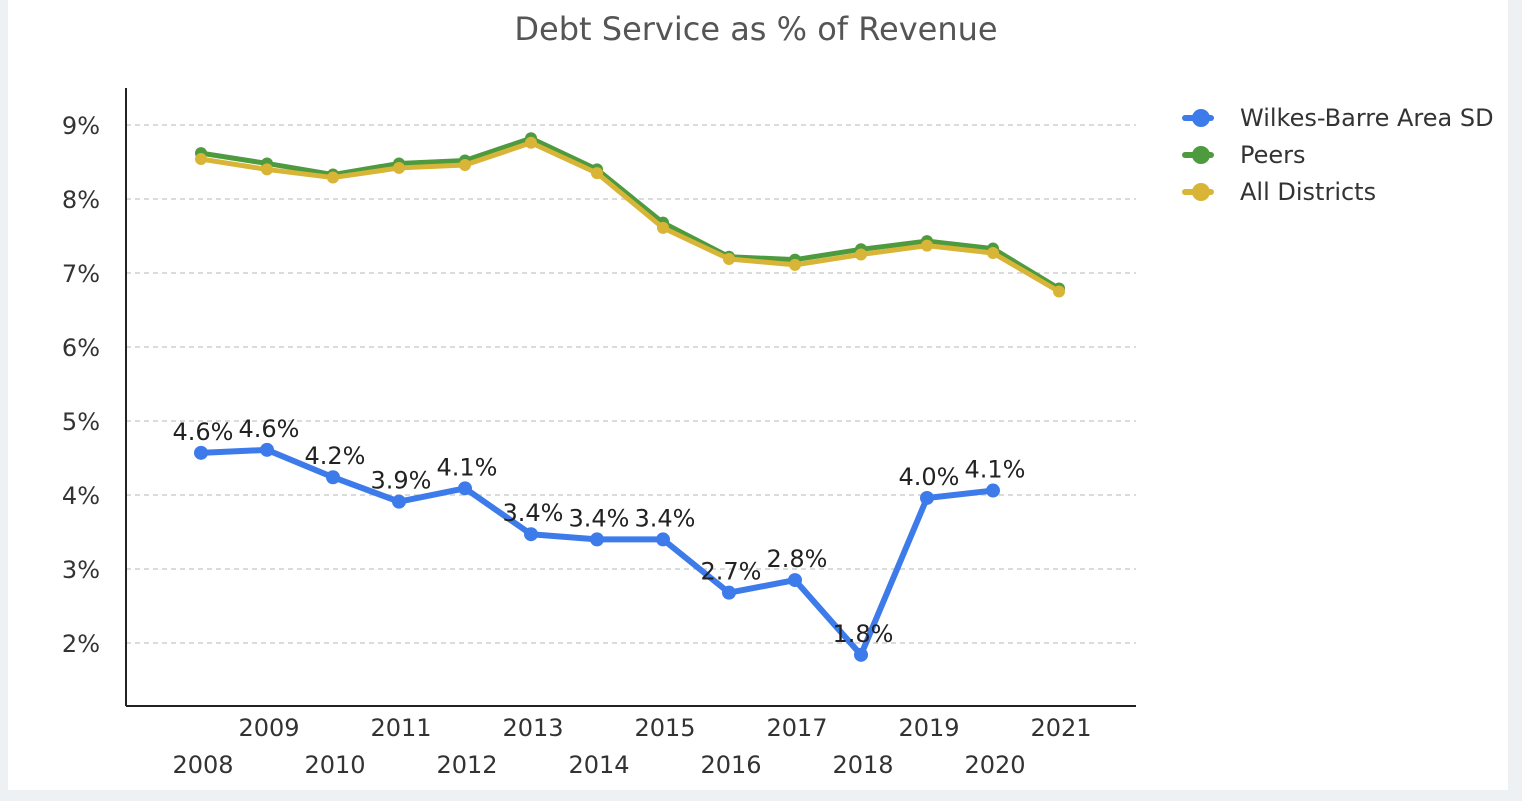  What do you see at coordinates (929, 477) in the screenshot?
I see `data-label: 4.0%` at bounding box center [929, 477].